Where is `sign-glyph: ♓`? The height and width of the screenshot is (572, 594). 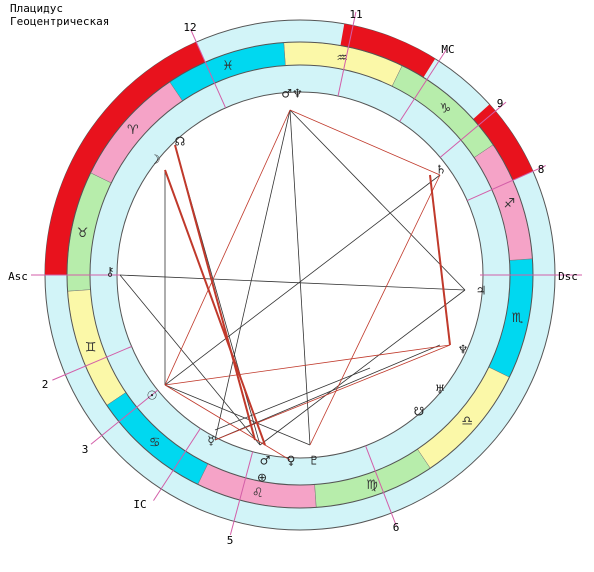
sign-glyph: ♓ is located at coordinates (228, 66).